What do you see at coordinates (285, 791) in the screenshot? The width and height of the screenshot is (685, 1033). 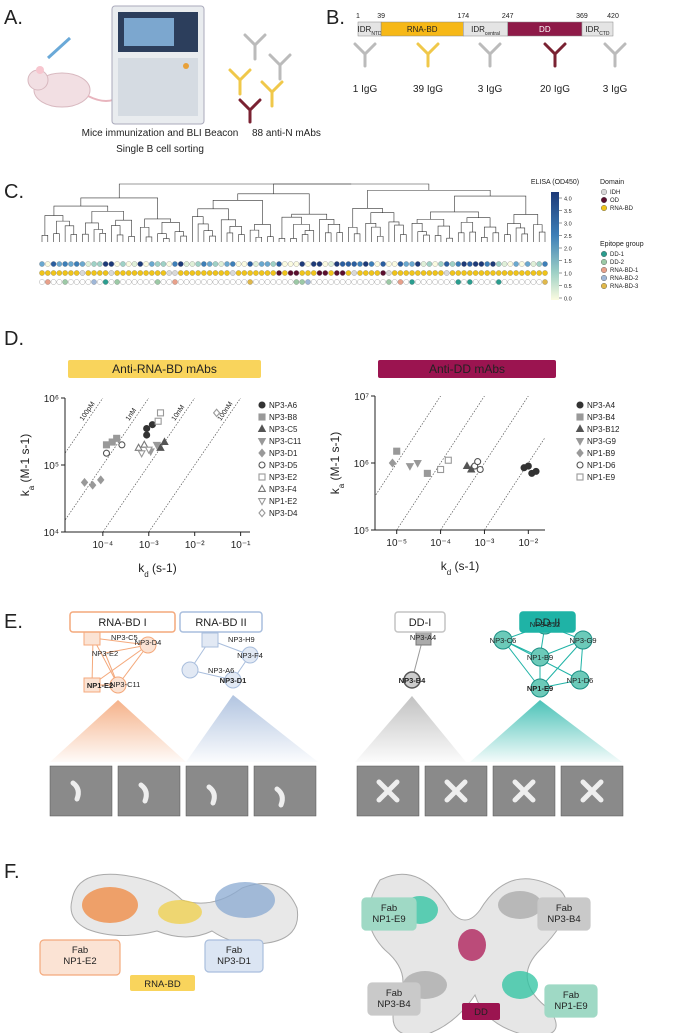 I see `em-image` at bounding box center [285, 791].